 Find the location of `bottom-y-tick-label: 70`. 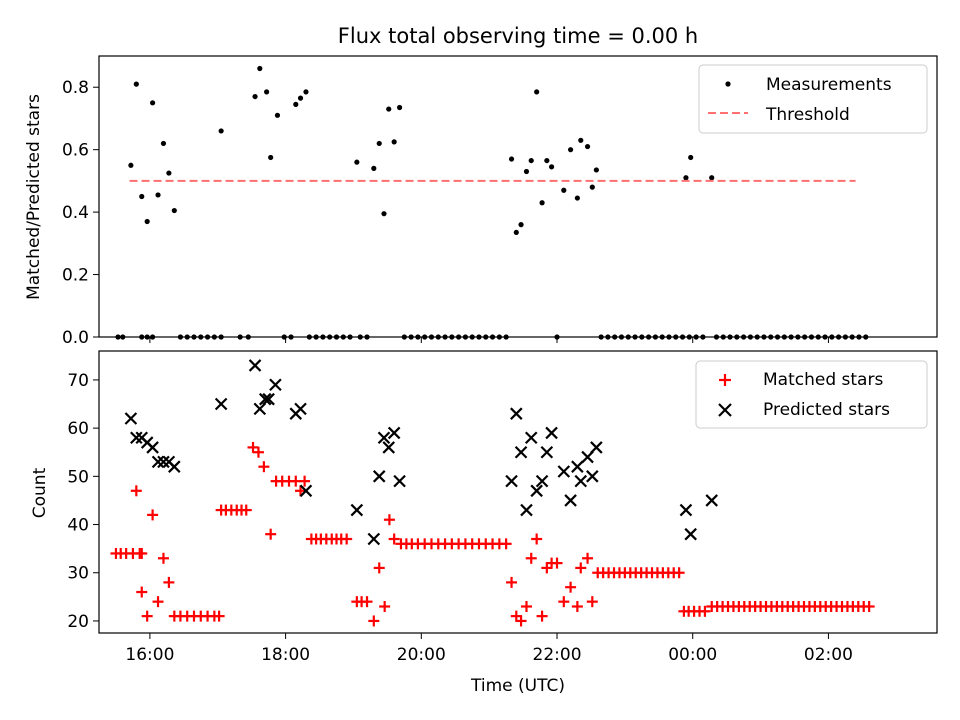

bottom-y-tick-label: 70 is located at coordinates (78, 381).